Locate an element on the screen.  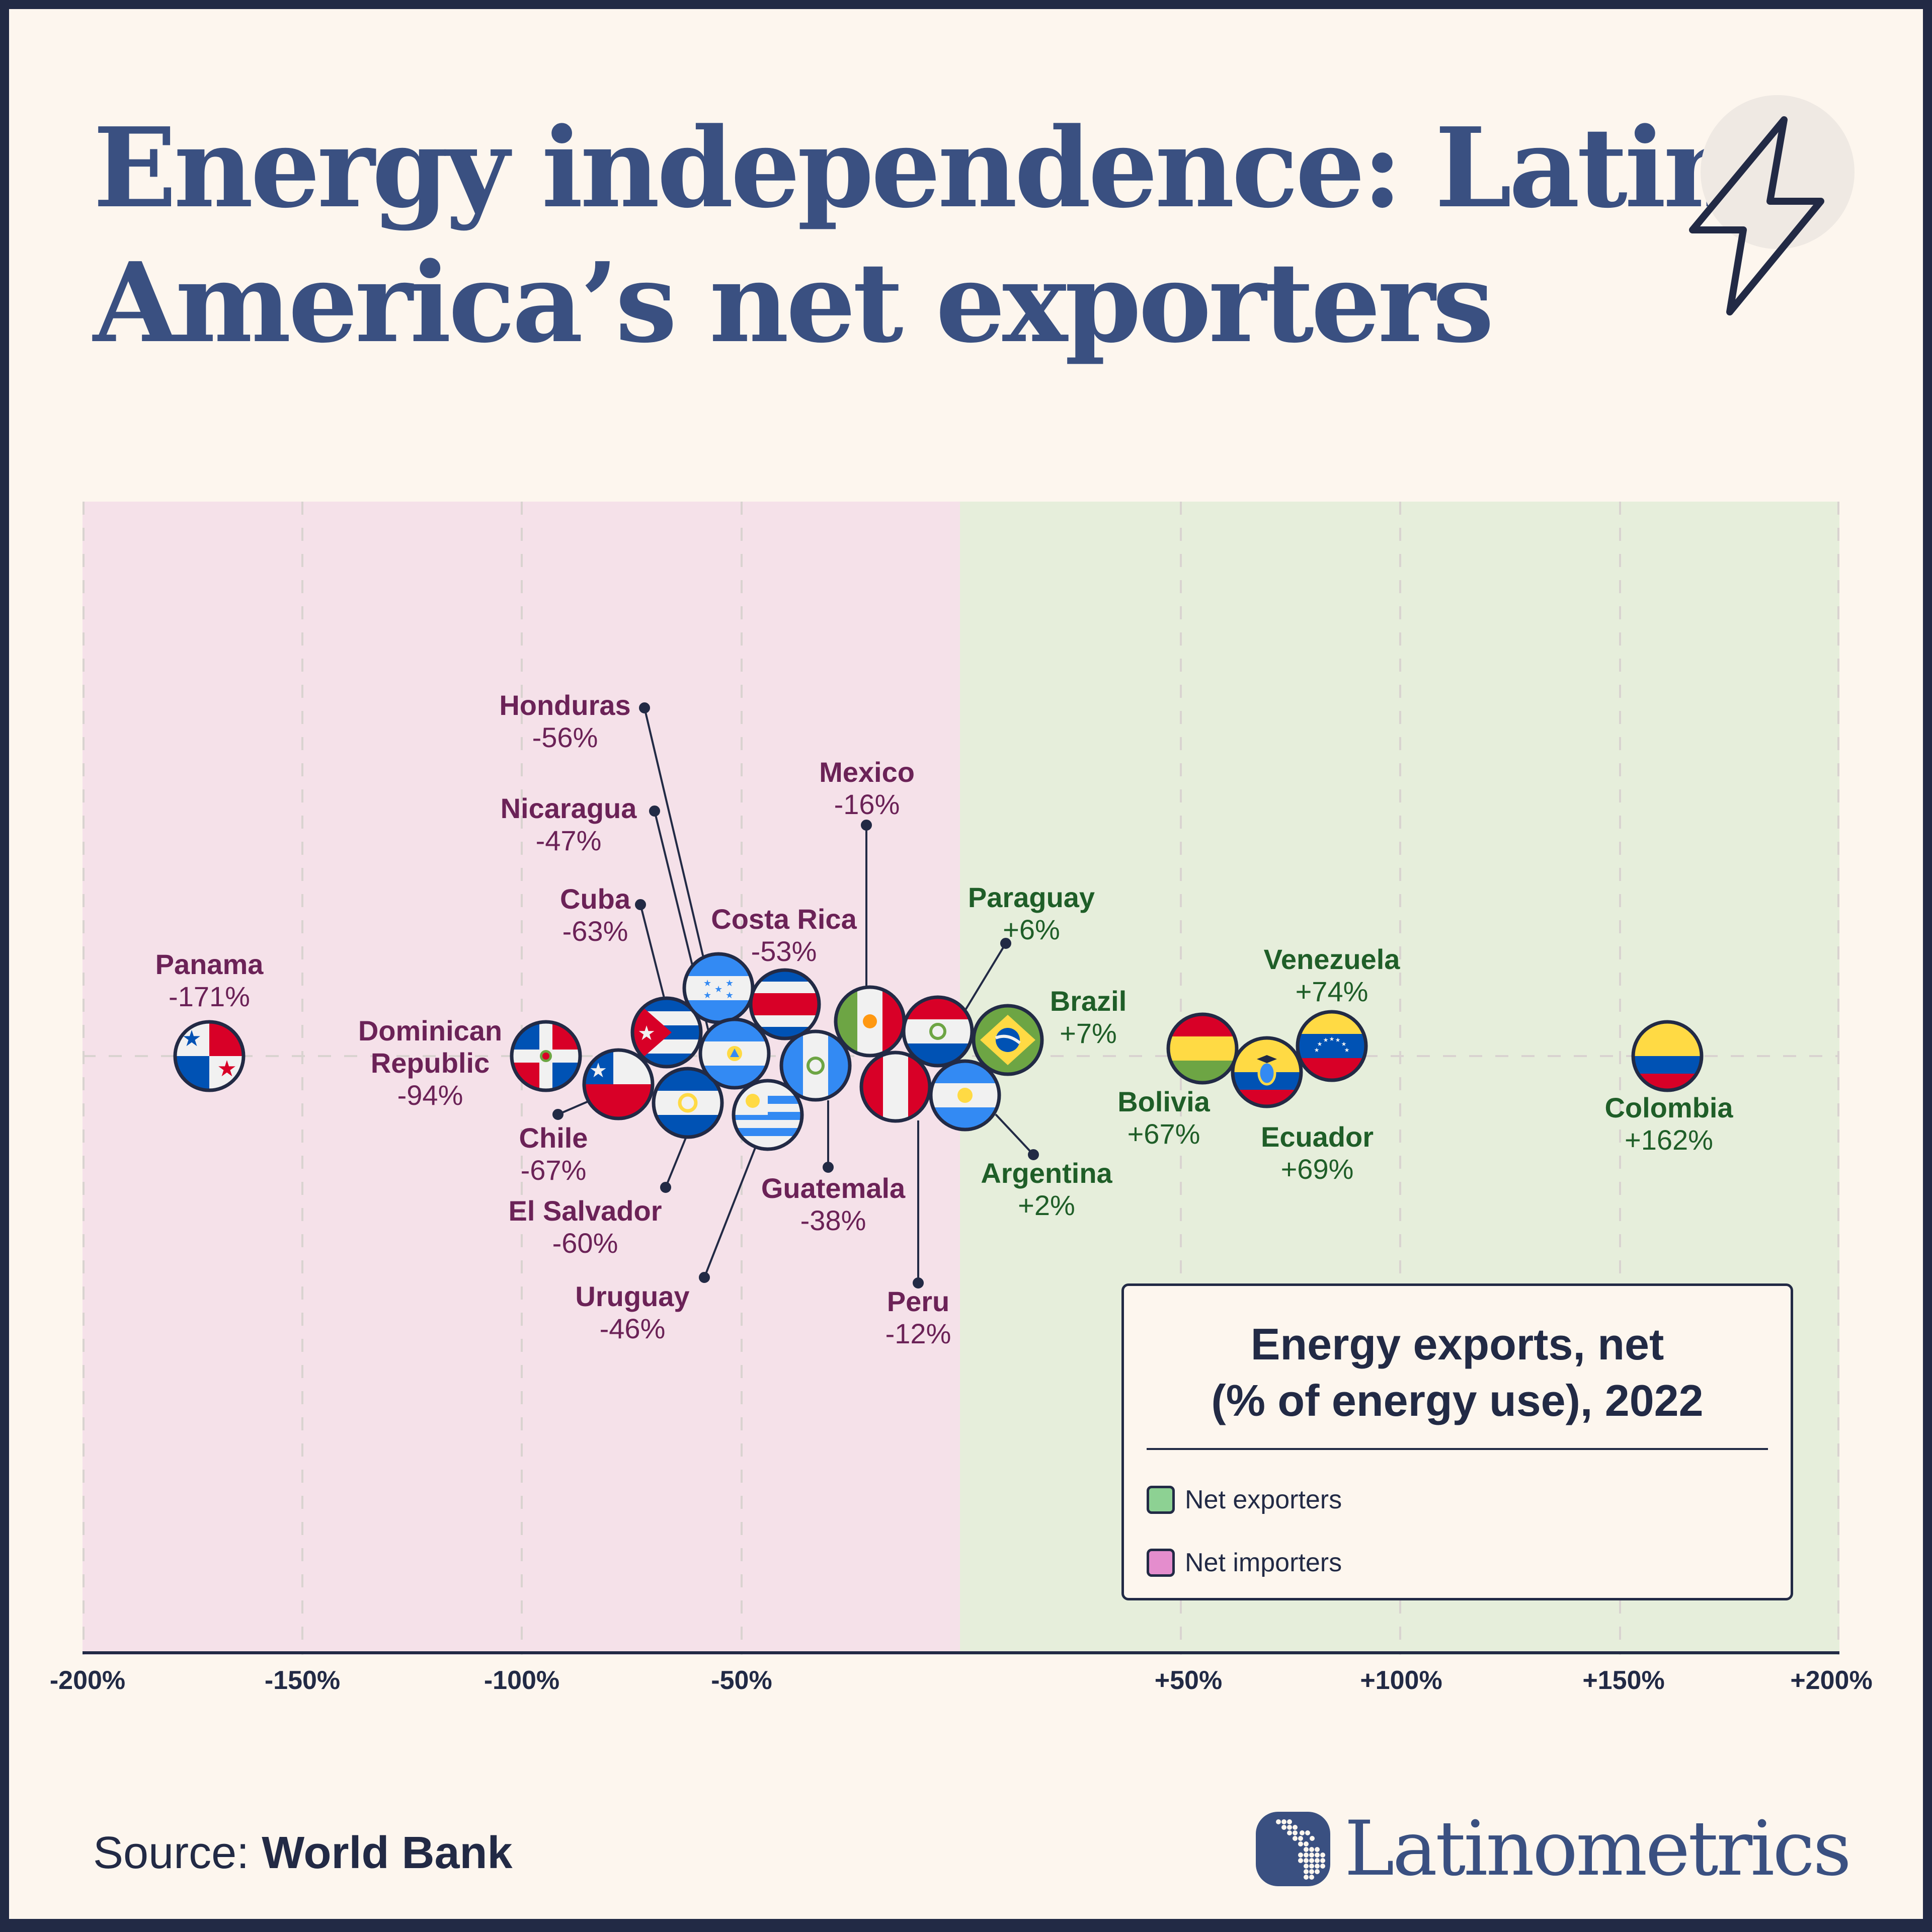
country-name: Mexico is located at coordinates (867, 772).